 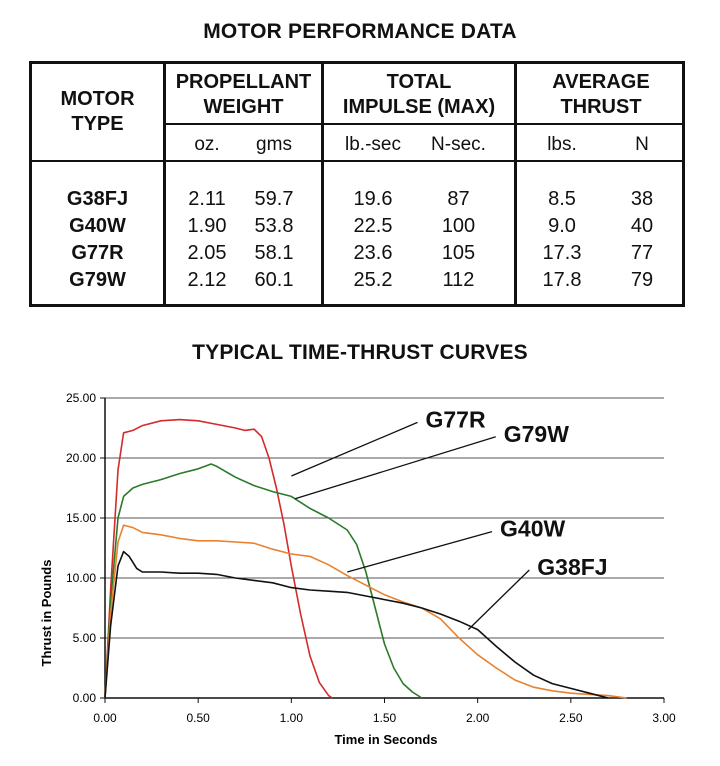 I want to click on cell-oz: 2.12, so click(x=207, y=280).